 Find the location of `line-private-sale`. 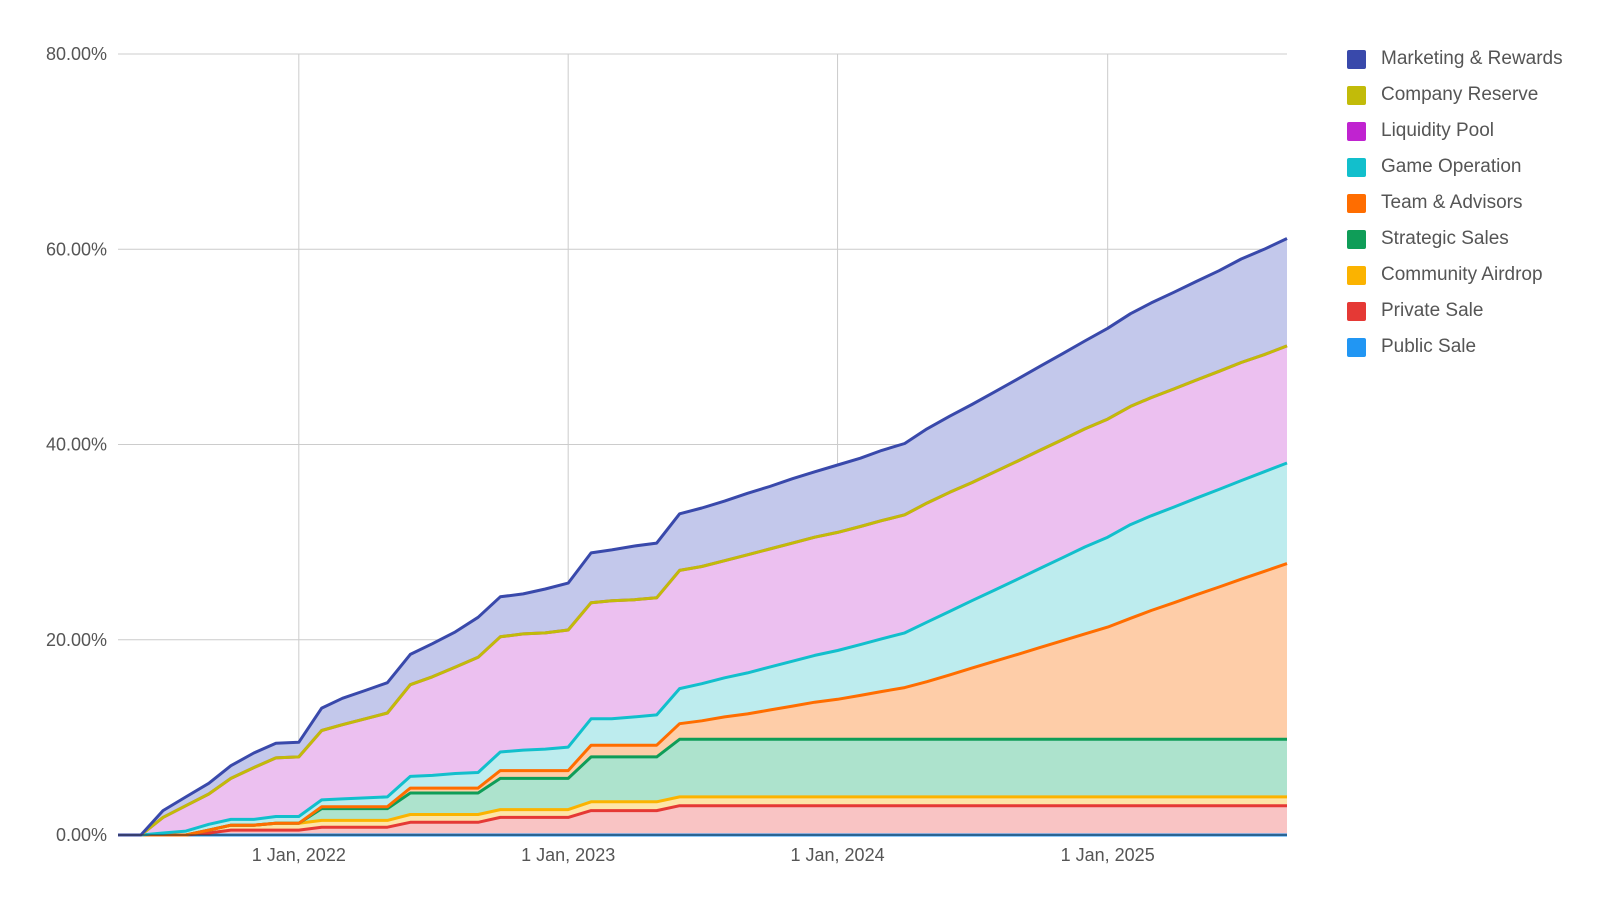

line-private-sale is located at coordinates (702, 820).